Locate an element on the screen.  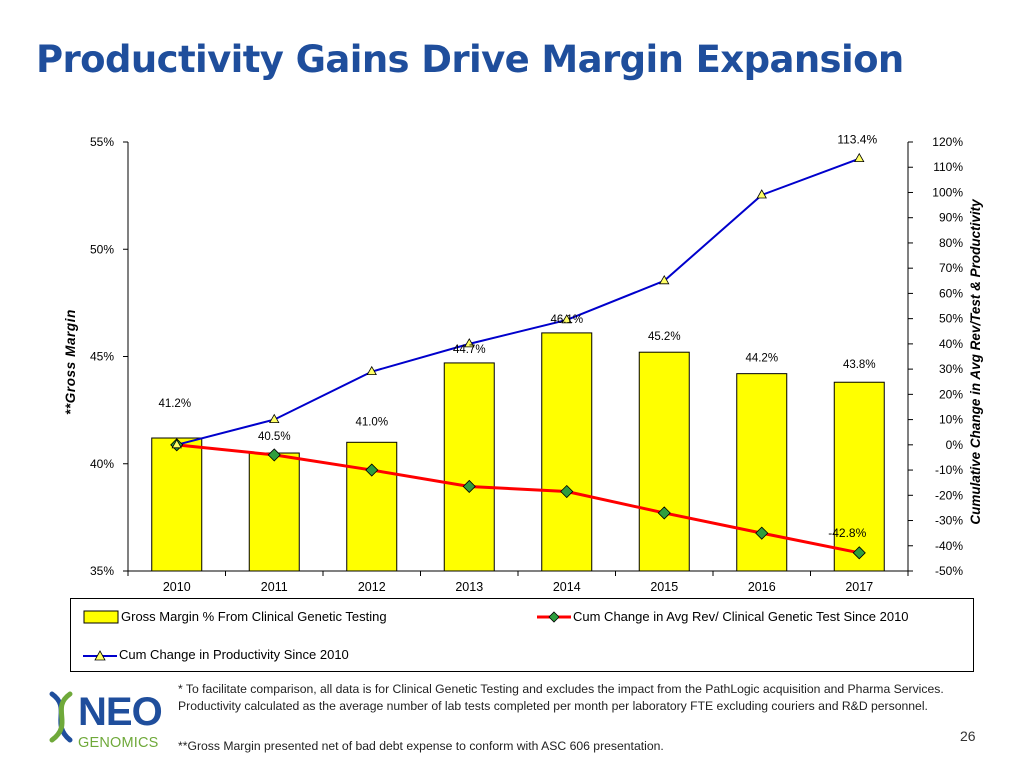
logo-subtitle: GENOMICS is located at coordinates (118, 743).